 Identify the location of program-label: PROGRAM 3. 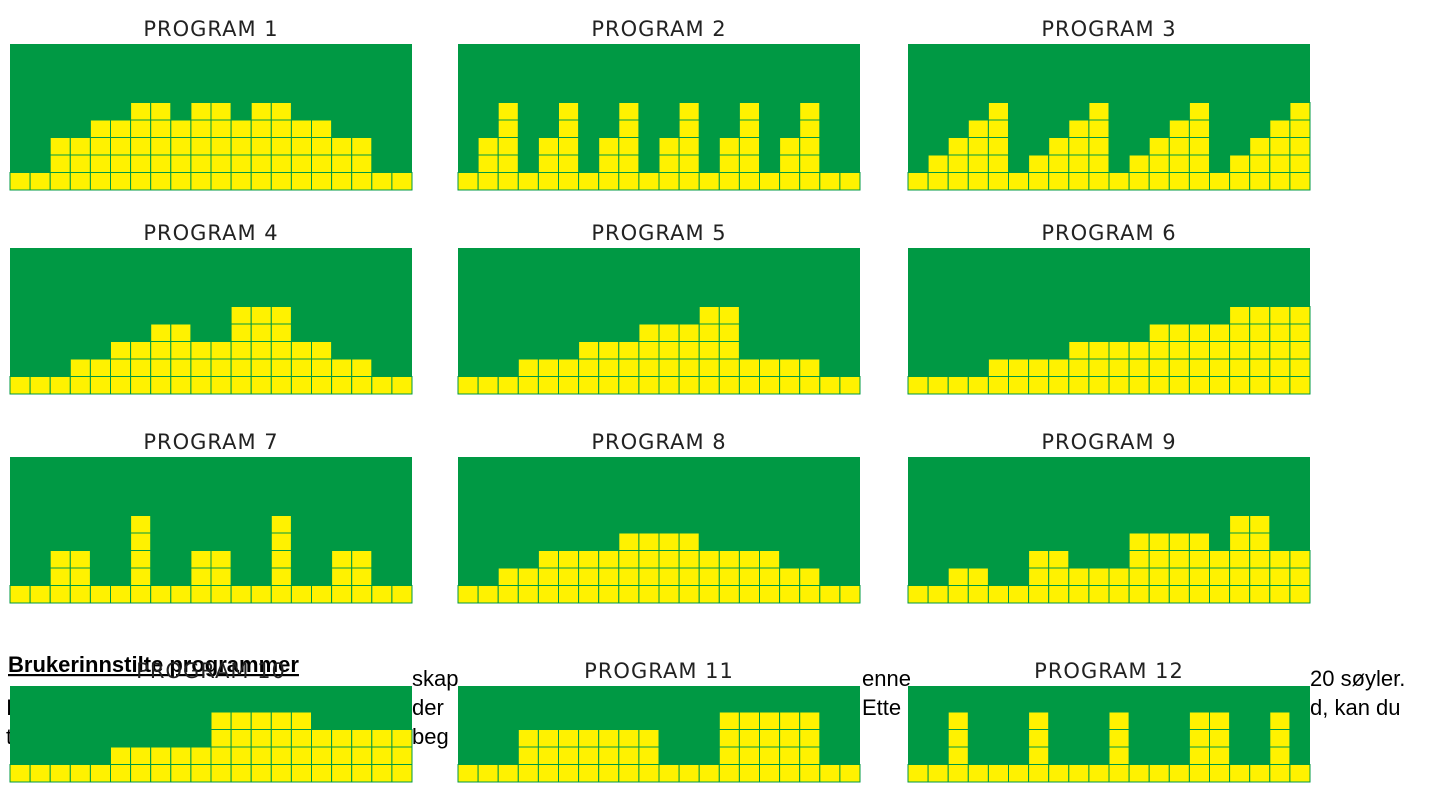
(1108, 29).